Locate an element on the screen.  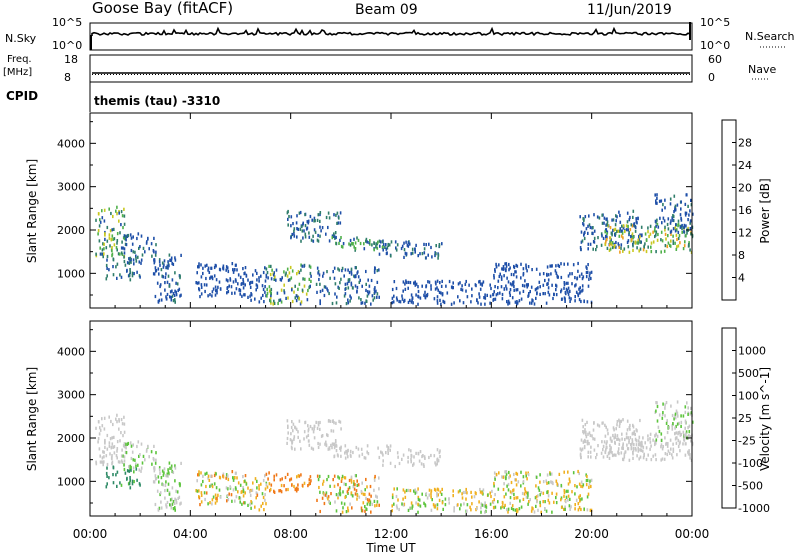
beam-title: Beam 09 is located at coordinates (386, 10).